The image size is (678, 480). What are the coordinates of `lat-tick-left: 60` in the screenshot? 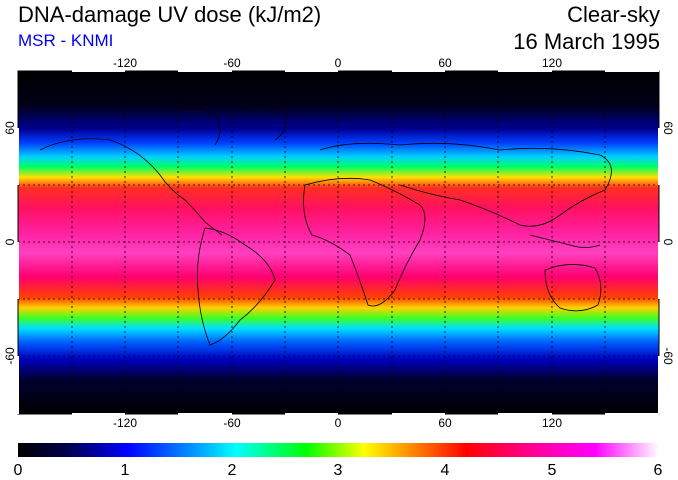 It's located at (10, 128).